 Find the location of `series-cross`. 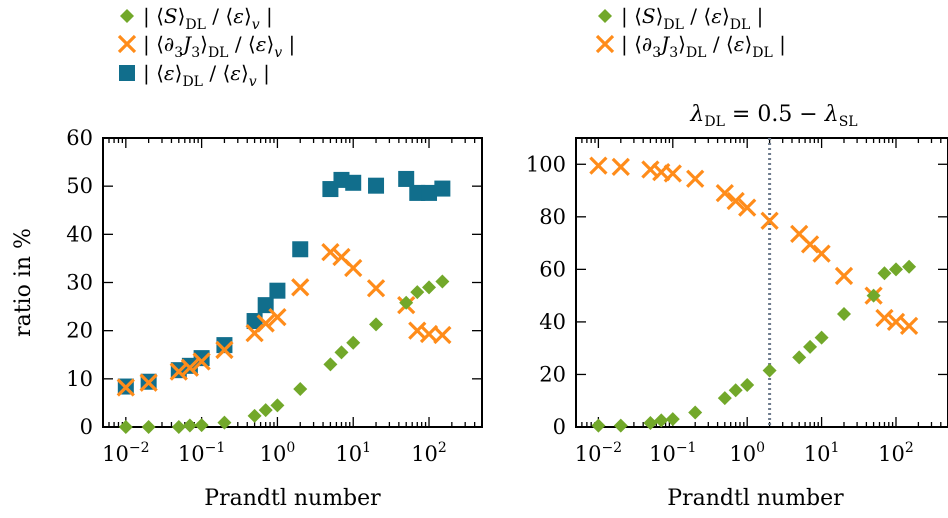

series-cross is located at coordinates (284, 320).